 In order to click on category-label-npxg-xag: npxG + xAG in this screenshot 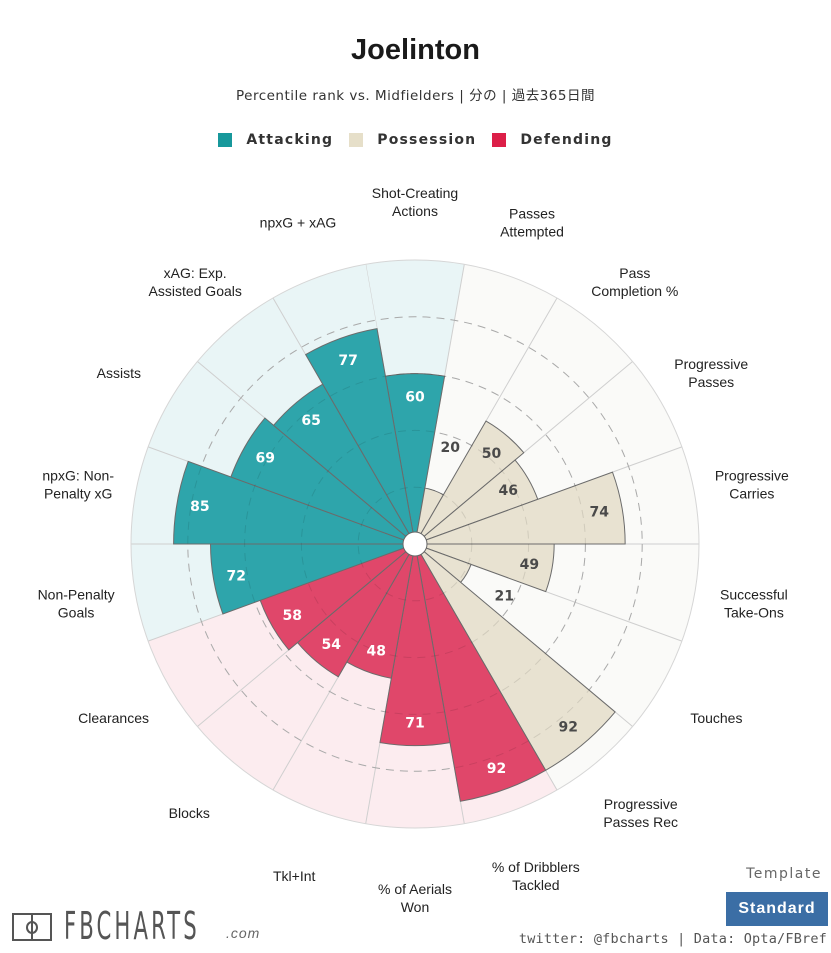, I will do `click(298, 223)`.